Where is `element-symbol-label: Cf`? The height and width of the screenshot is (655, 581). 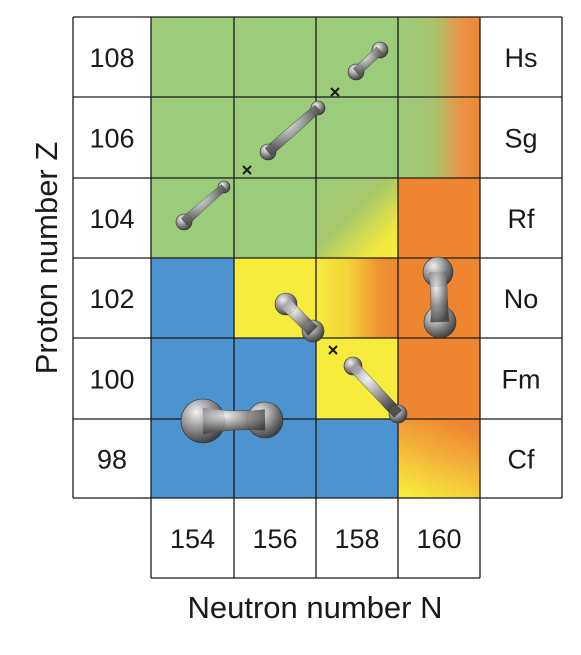
element-symbol-label: Cf is located at coordinates (521, 460).